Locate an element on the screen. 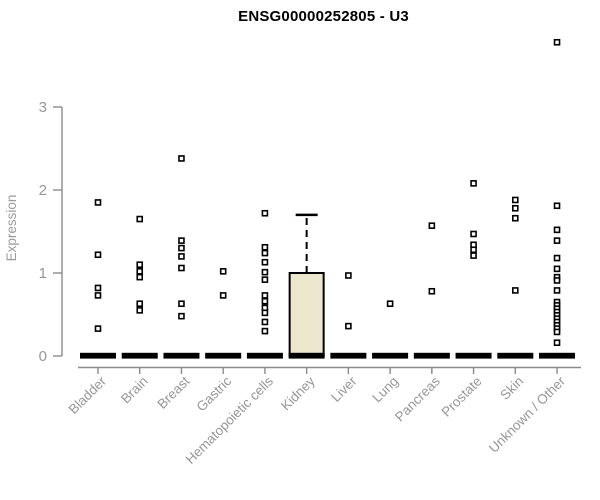 The height and width of the screenshot is (500, 600). x-tick-label: Breast is located at coordinates (173, 392).